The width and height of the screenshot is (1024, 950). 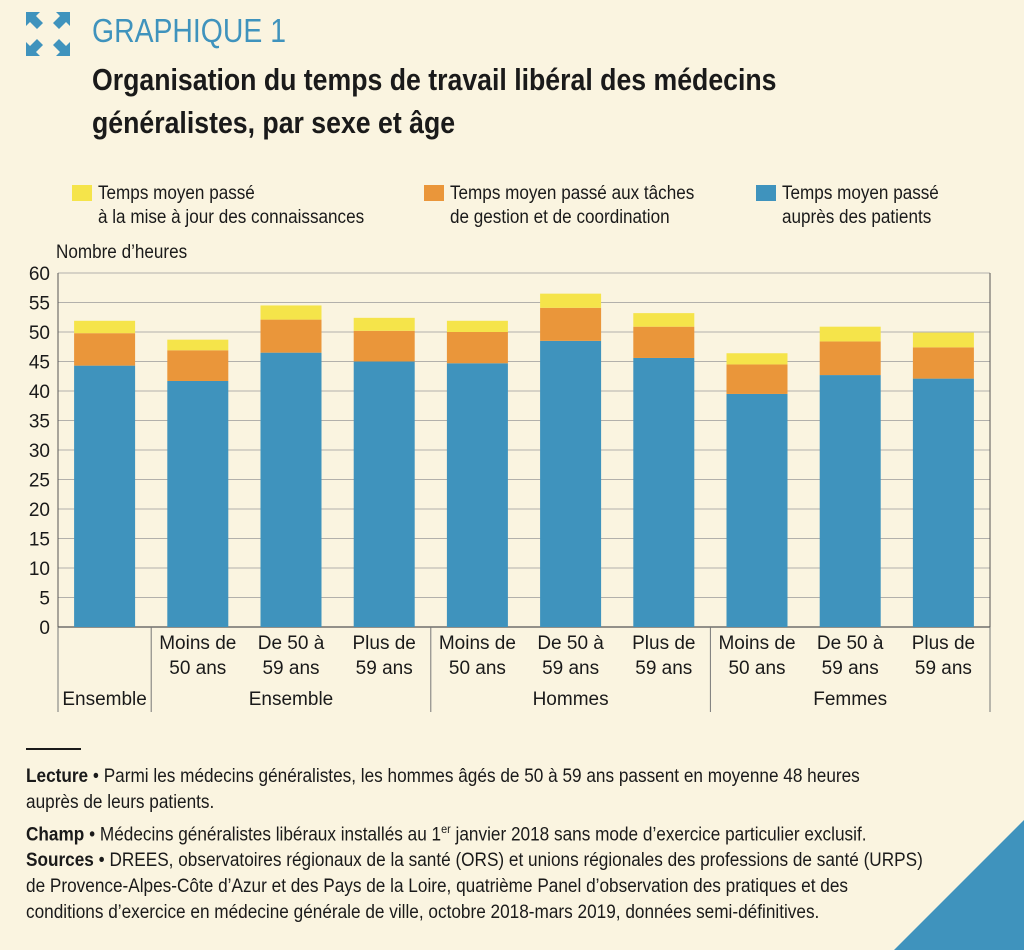 I want to click on y-tick-label: 40, so click(x=39, y=392).